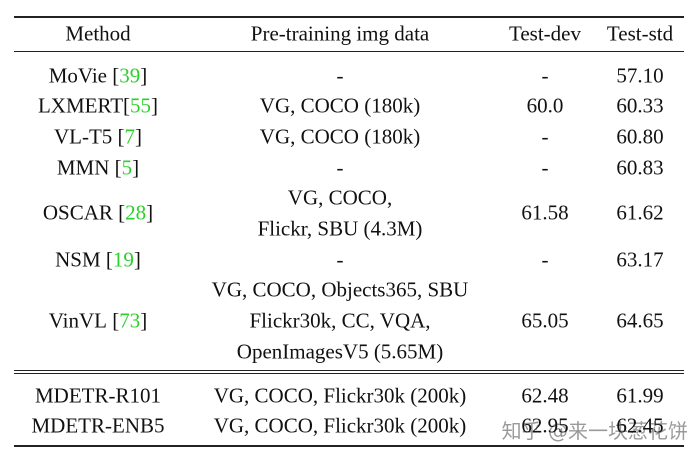  Describe the element at coordinates (98, 33) in the screenshot. I see `header-cell: Method` at that location.